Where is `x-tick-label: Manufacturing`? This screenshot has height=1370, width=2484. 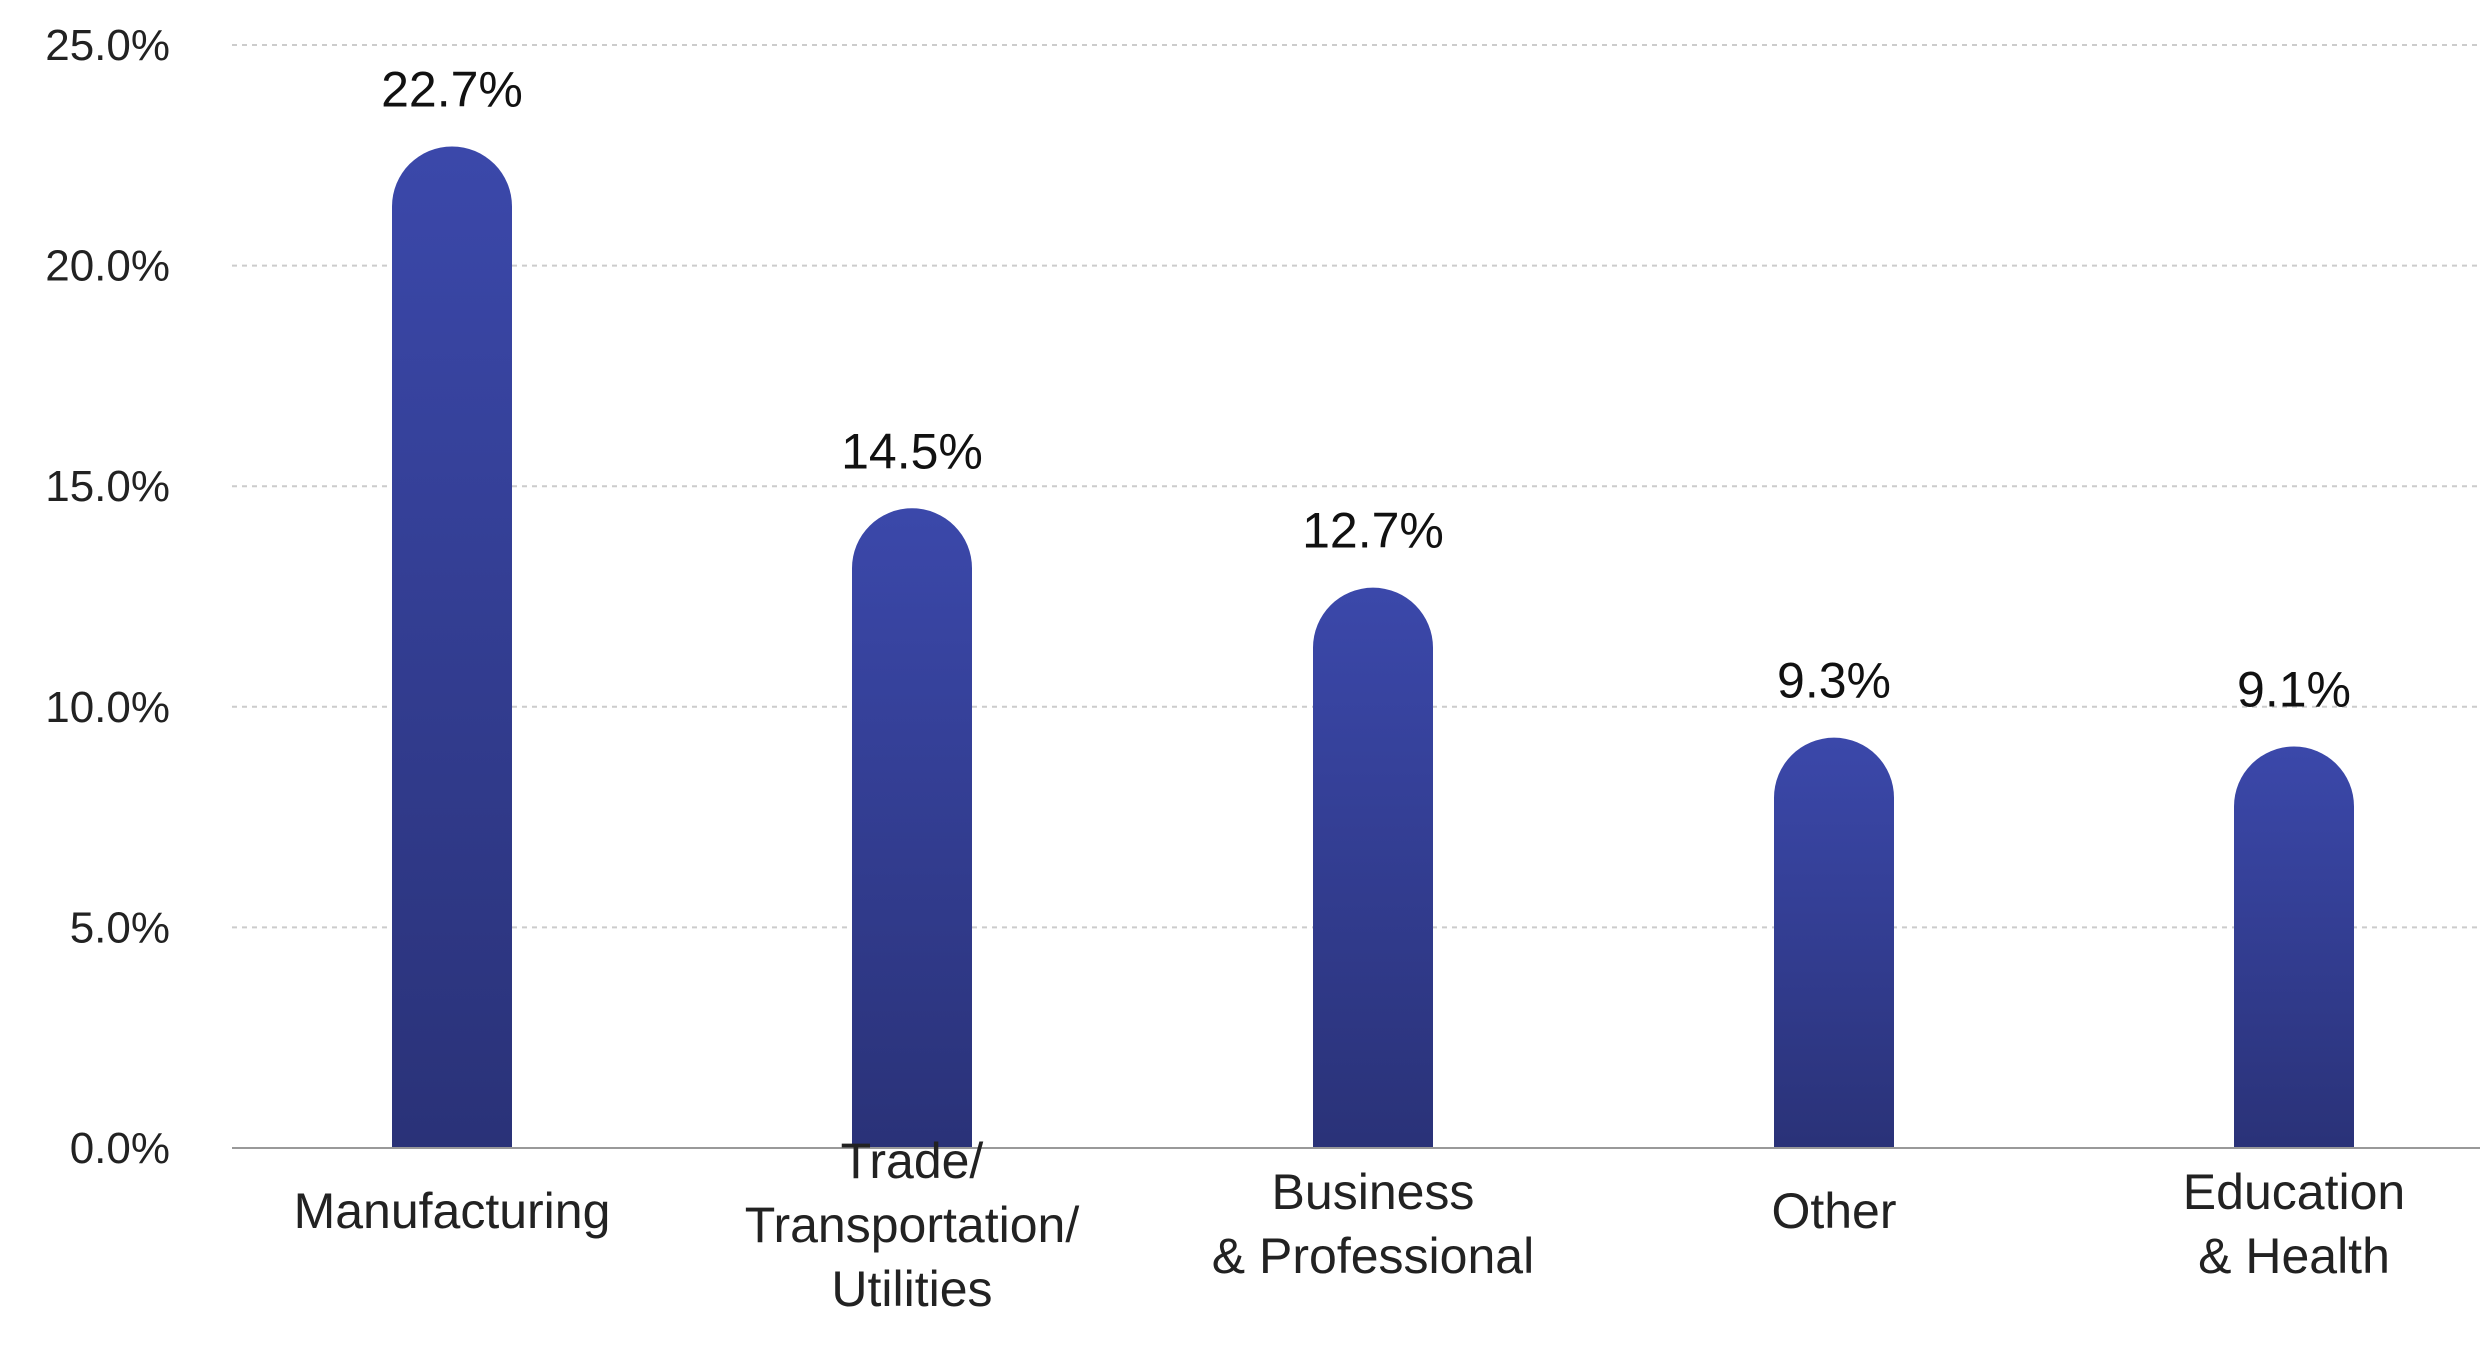 x-tick-label: Manufacturing is located at coordinates (452, 1211).